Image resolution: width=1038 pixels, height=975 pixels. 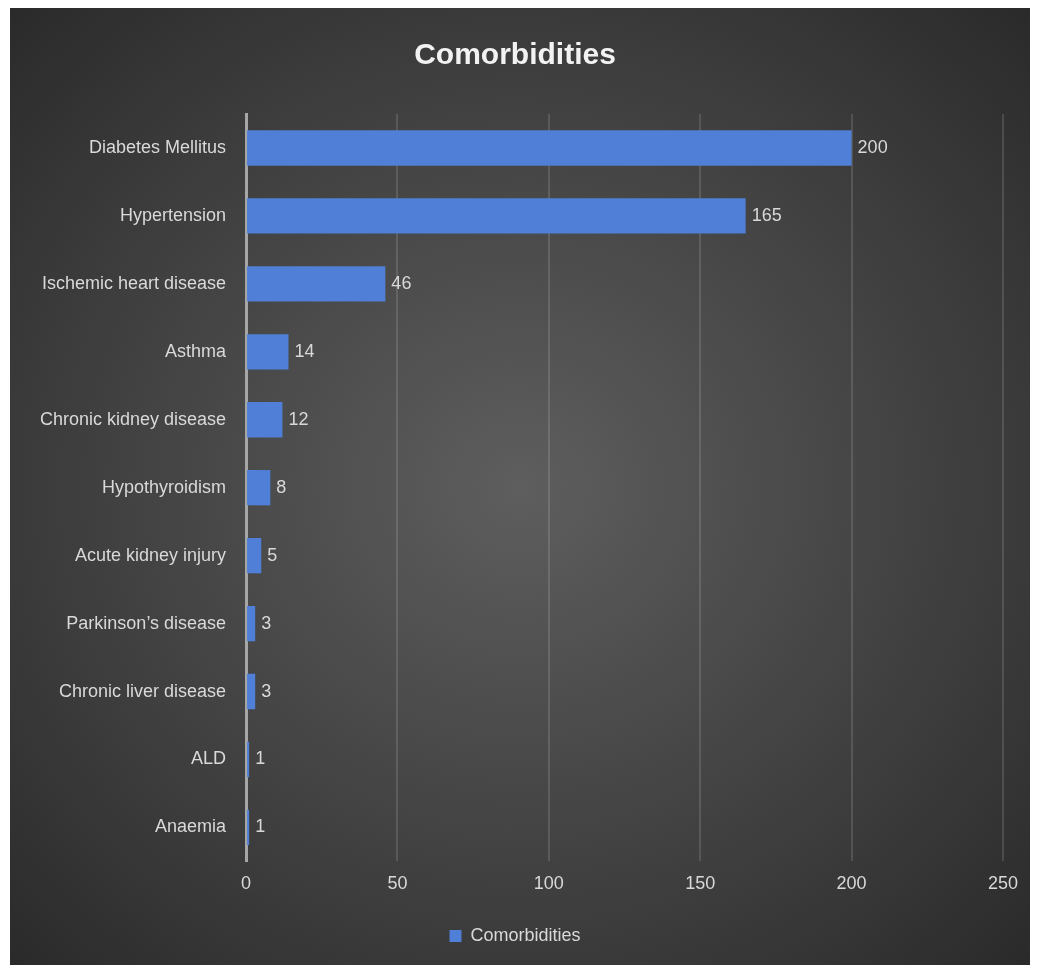 I want to click on y-tick-label: Chronic kidney disease, so click(x=133, y=418).